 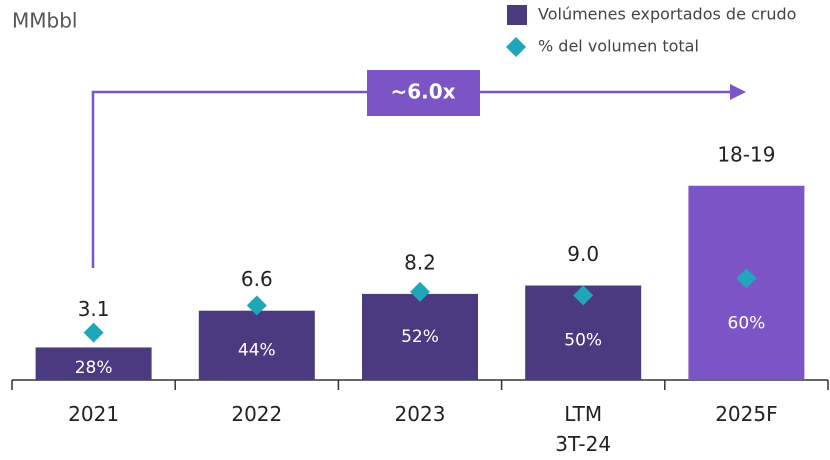 What do you see at coordinates (583, 429) in the screenshot?
I see `x-tick-label: LTM 3T-24` at bounding box center [583, 429].